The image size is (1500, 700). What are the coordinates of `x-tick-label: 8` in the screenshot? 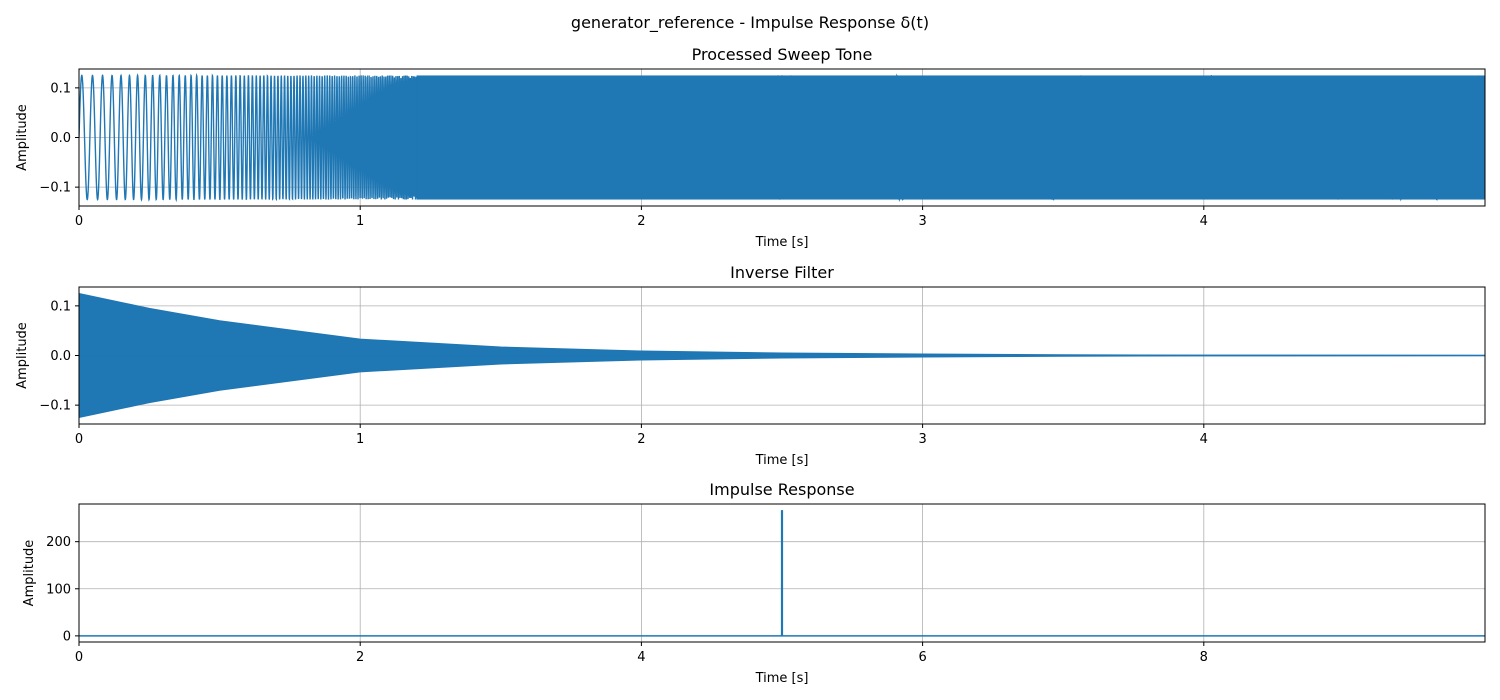 It's located at (1204, 657).